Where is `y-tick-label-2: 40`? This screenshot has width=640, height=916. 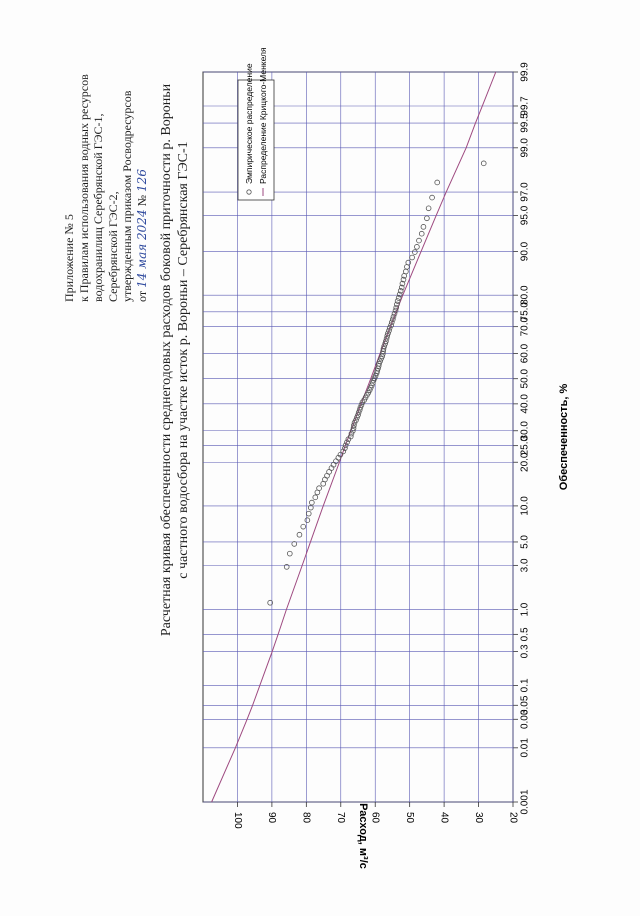
y-tick-label-2: 40 is located at coordinates (443, 818).